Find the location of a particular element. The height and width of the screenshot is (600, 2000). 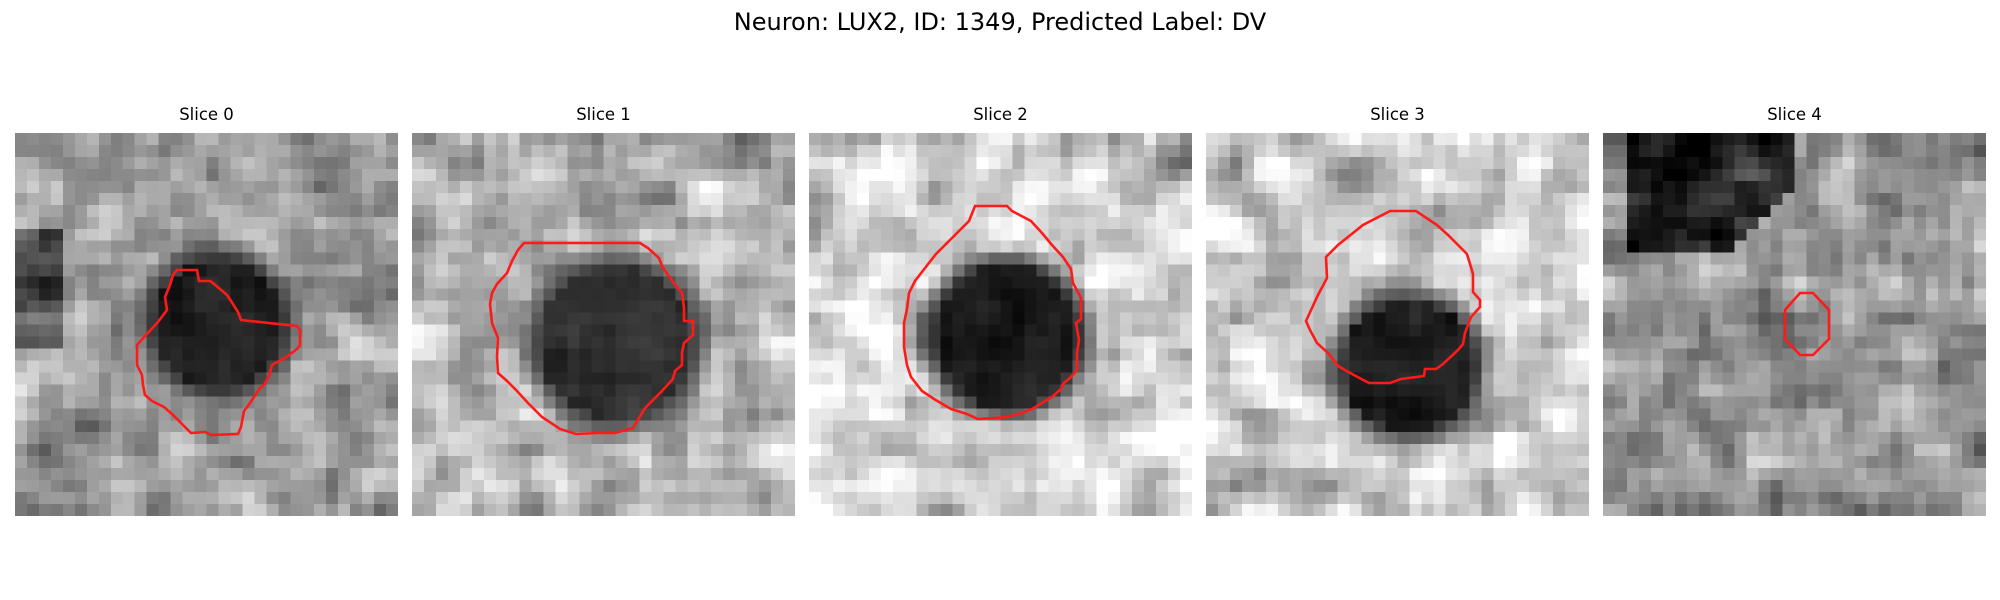

slice-panel-3: Slice 3 is located at coordinates (1397, 310).